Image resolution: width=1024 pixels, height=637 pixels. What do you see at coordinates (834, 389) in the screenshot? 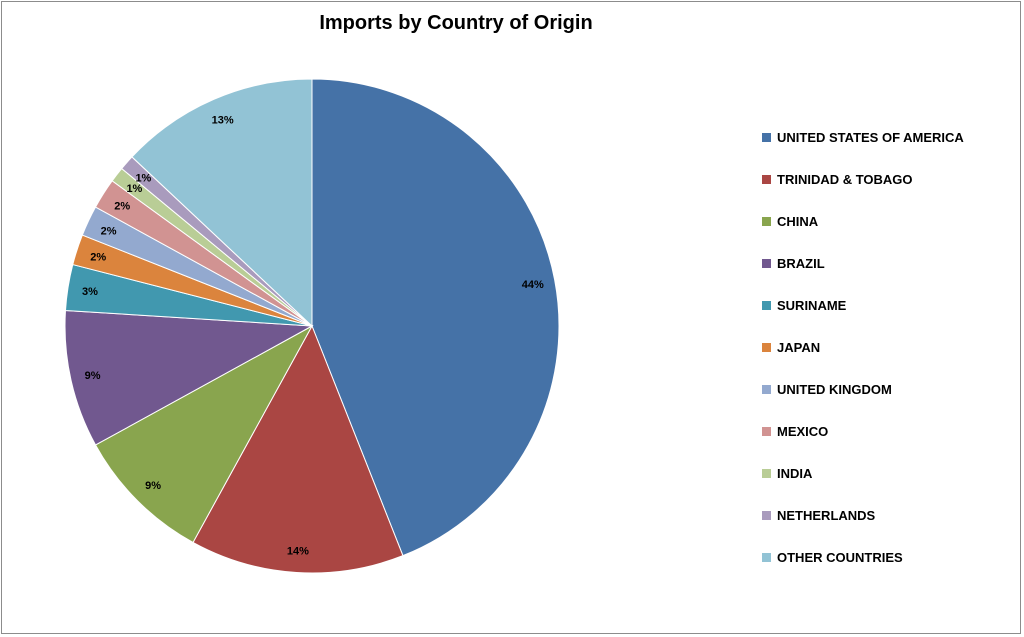
I see `legend-label: UNITED KINGDOM` at bounding box center [834, 389].